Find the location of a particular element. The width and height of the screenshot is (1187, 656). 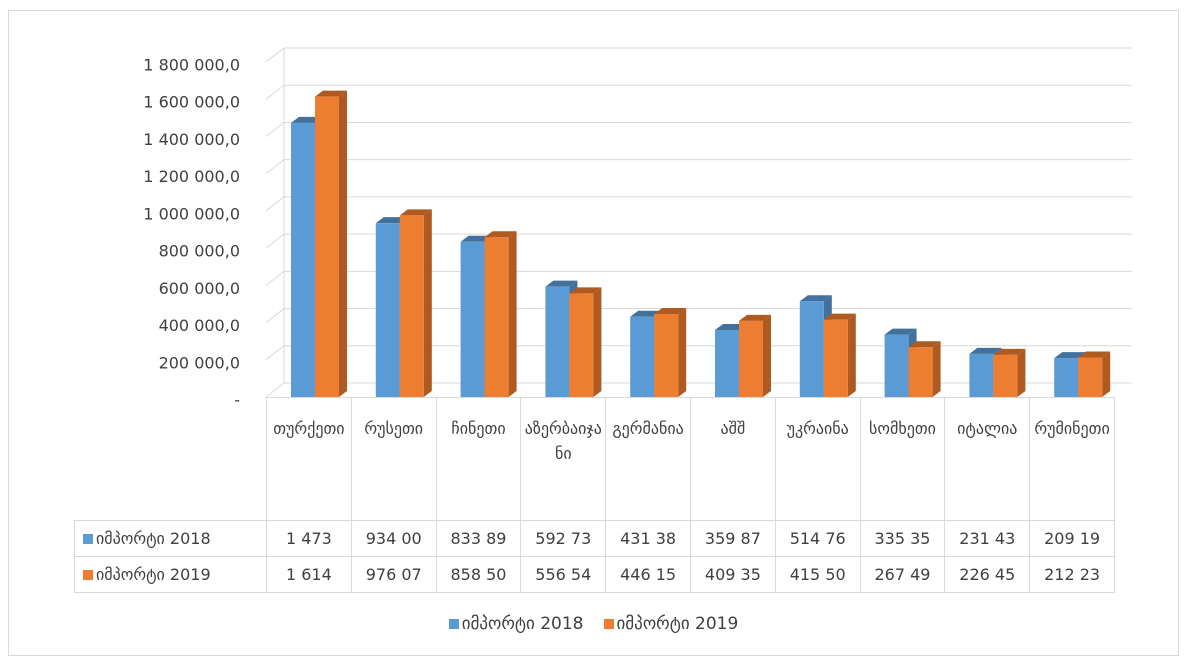

x-tick-label: იტალია is located at coordinates (987, 459).